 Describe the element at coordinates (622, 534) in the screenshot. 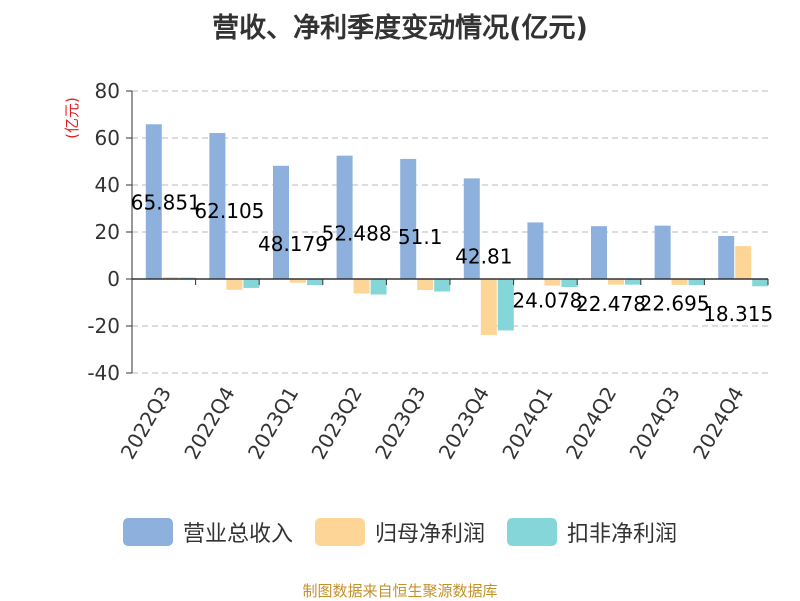

I see `legend-label-deducted-profit: 扣非净利润` at that location.